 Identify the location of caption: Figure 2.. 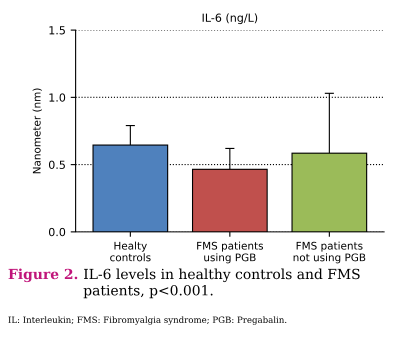
(43, 275).